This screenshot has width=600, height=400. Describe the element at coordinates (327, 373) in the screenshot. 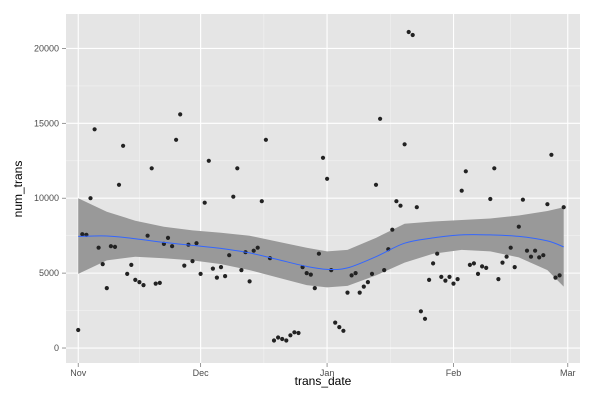

I see `x-tick-label: Jan` at that location.